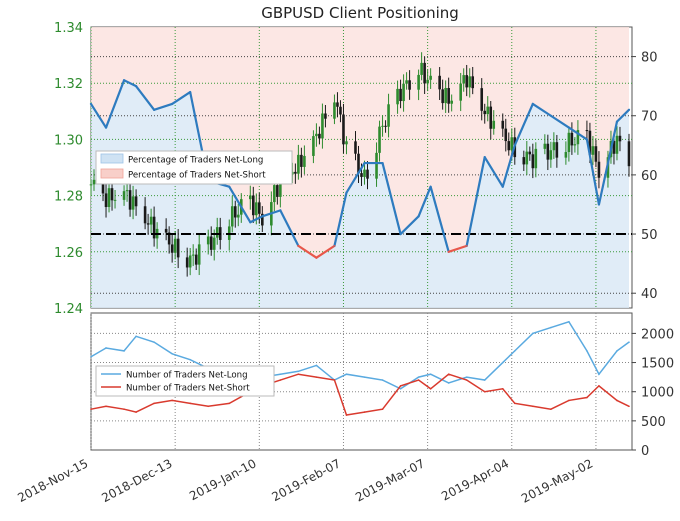 This screenshot has width=680, height=521. What do you see at coordinates (68, 253) in the screenshot?
I see `price-axis-tick-label: 1.26` at bounding box center [68, 253].